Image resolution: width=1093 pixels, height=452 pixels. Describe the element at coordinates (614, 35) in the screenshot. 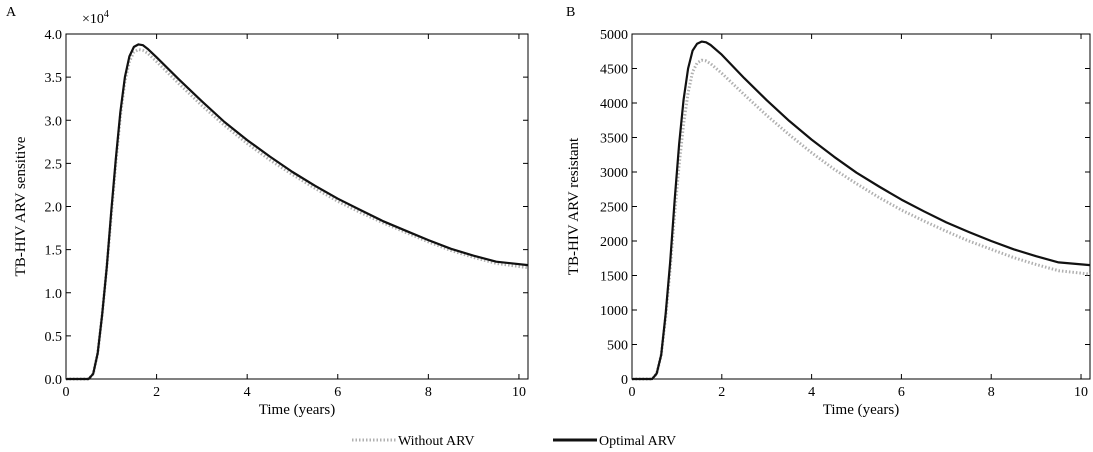

I see `y-tick-label: 5000` at that location.